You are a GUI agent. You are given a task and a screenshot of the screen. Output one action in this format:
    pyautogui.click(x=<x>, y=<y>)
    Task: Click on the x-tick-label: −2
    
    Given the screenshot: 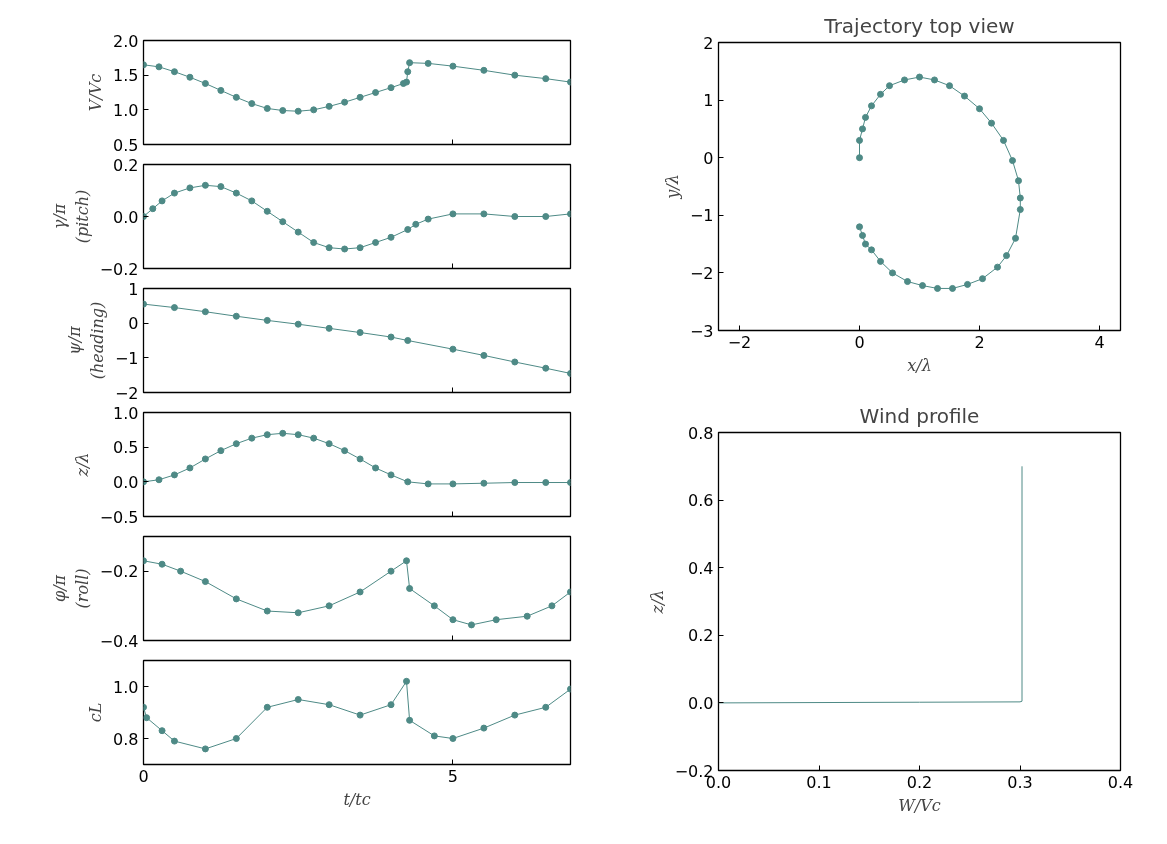 What is the action you would take?
    pyautogui.click(x=739, y=342)
    